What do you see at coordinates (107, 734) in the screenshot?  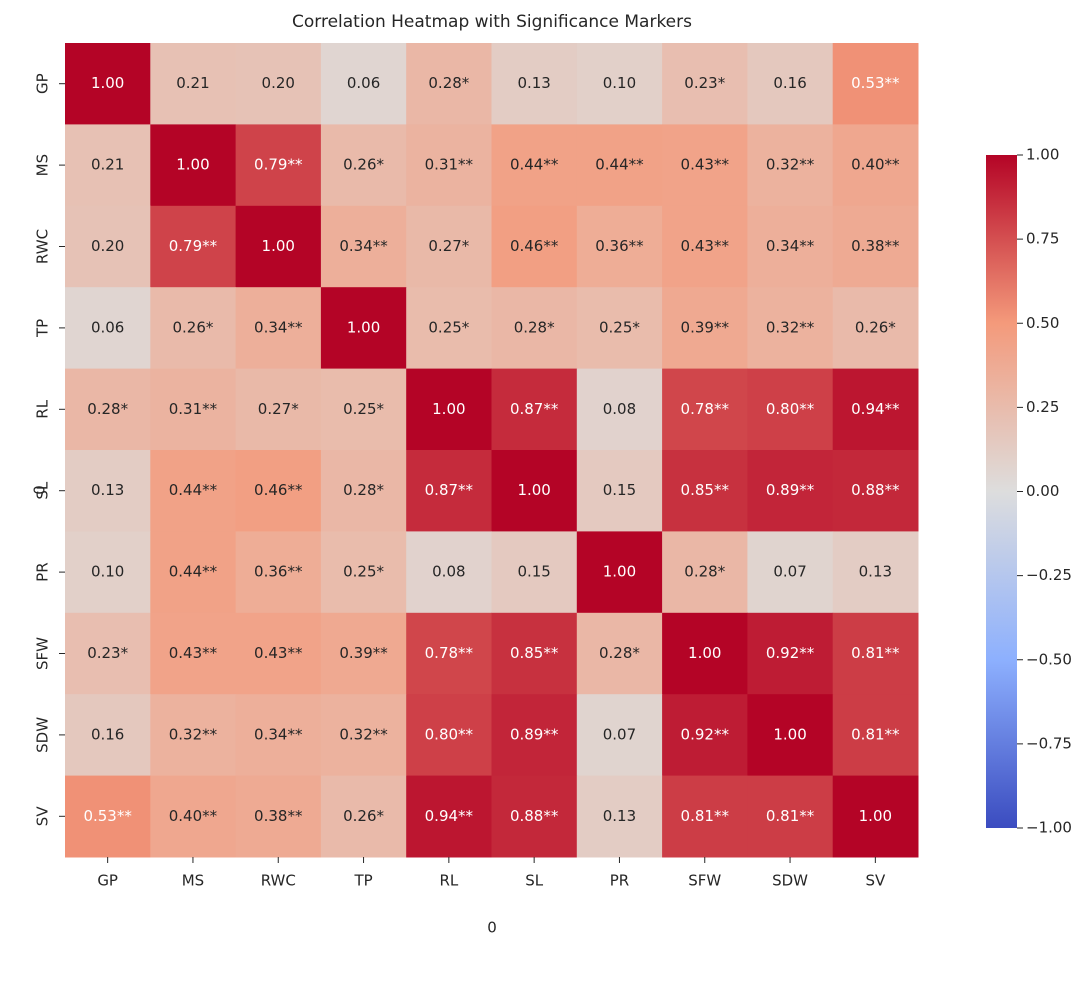 I see `cell-label: 0.16` at bounding box center [107, 734].